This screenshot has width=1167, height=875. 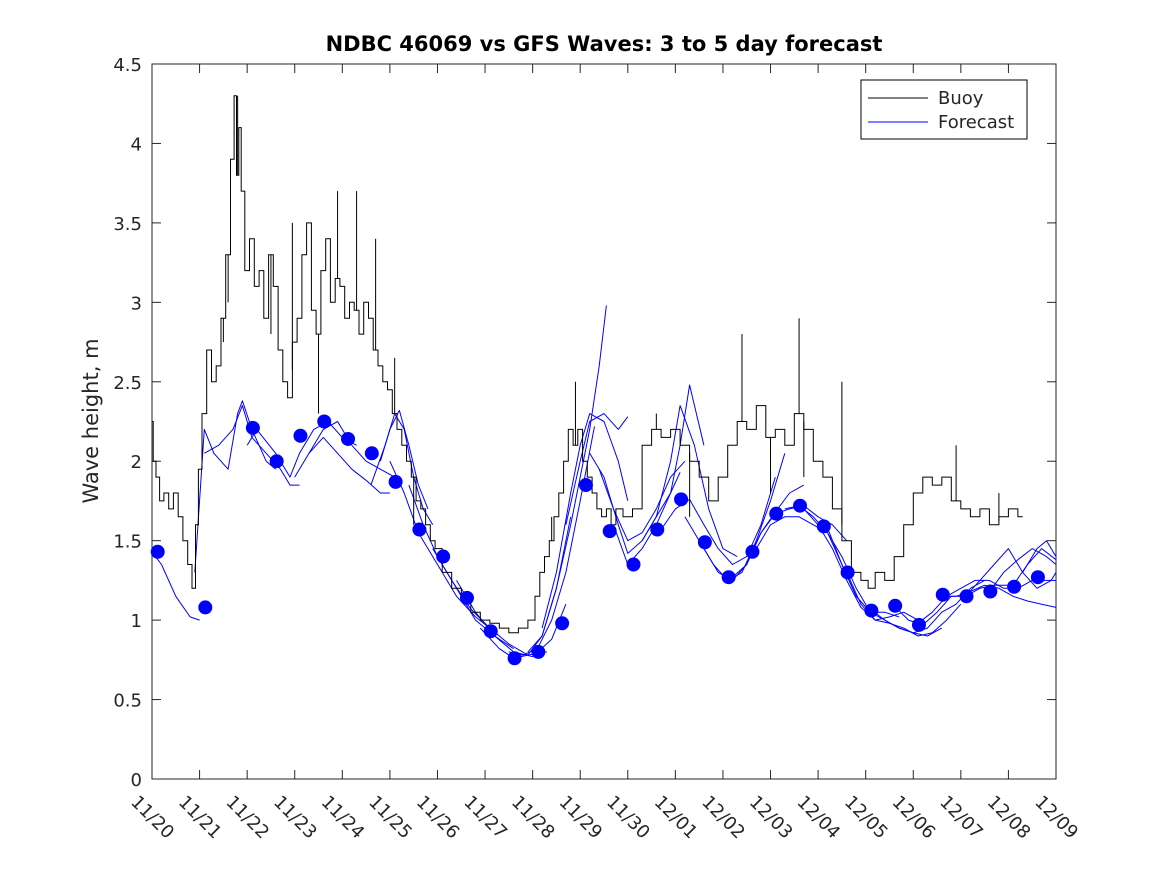 I want to click on y-axis-label: Wave height, m, so click(x=91, y=420).